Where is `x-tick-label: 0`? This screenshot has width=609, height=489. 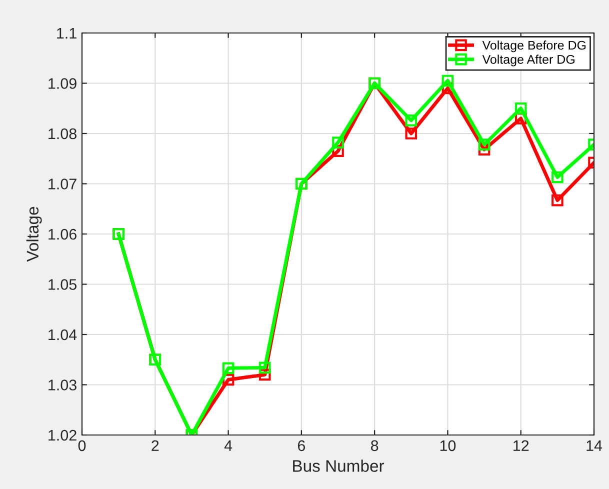 x-tick-label: 0 is located at coordinates (82, 446).